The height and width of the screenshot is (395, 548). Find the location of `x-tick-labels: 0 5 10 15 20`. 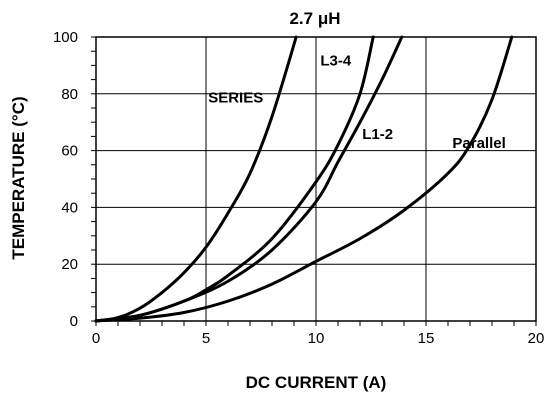

x-tick-labels: 0 5 10 15 20 is located at coordinates (318, 338).